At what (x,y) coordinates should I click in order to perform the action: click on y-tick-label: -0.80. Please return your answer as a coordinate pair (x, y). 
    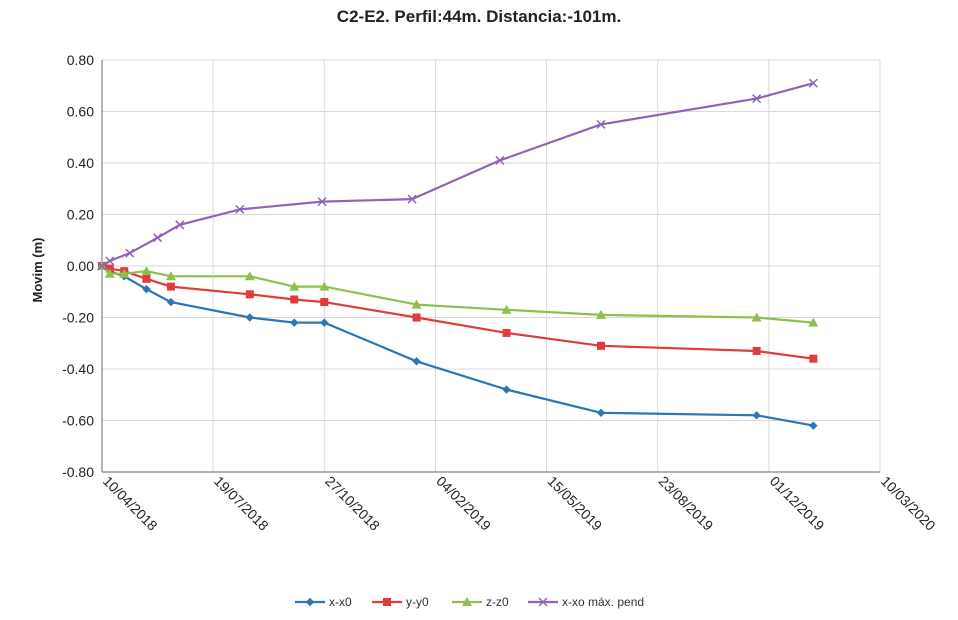
    Looking at the image, I should click on (78, 472).